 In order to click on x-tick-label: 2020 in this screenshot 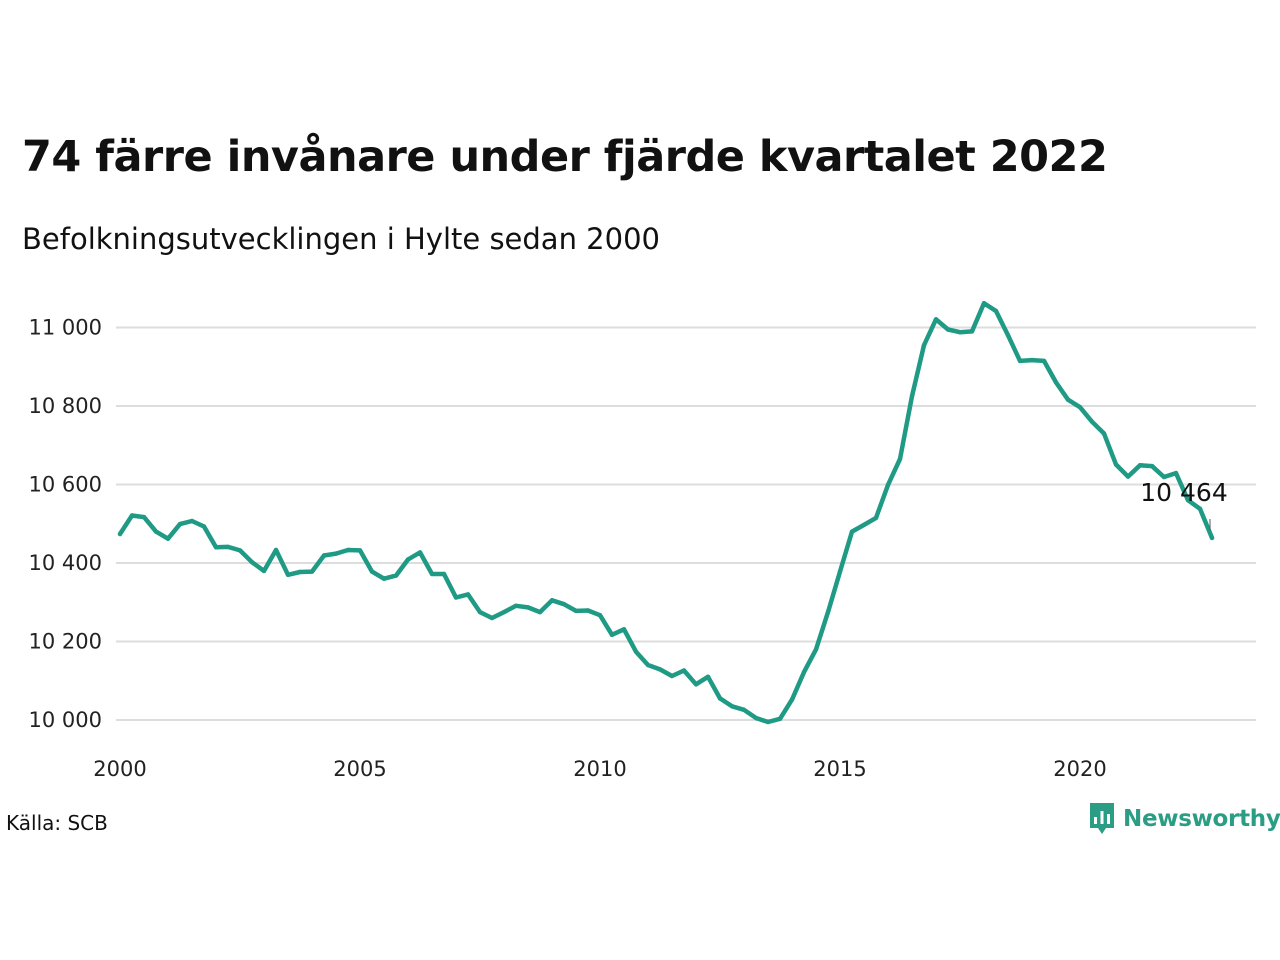, I will do `click(1079, 769)`.